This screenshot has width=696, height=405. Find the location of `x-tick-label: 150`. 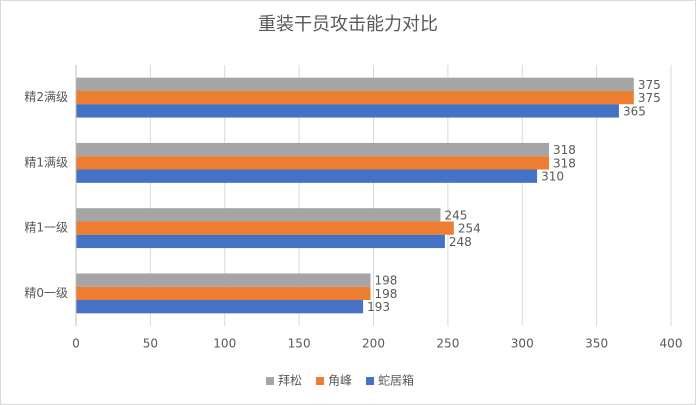

x-tick-label: 150 is located at coordinates (299, 344).